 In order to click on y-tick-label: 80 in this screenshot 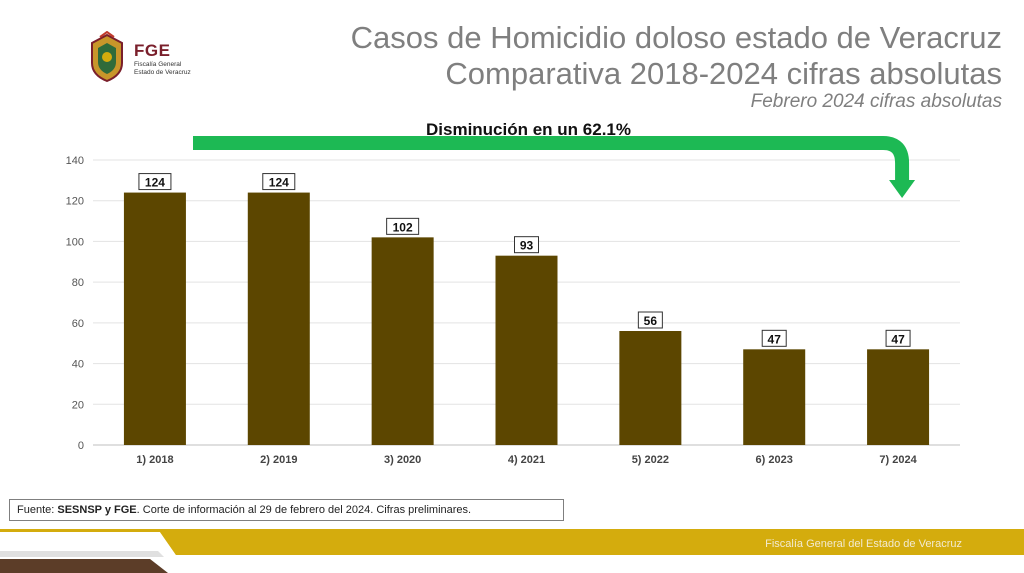, I will do `click(78, 283)`.